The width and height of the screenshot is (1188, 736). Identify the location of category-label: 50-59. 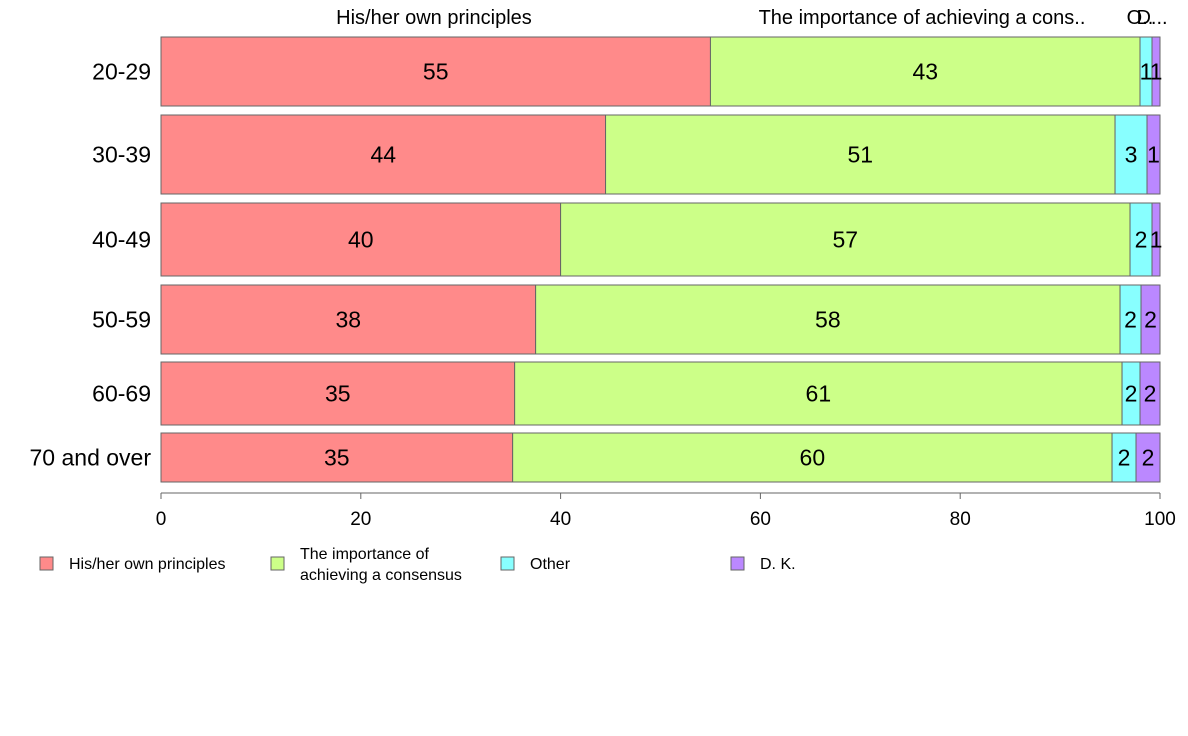
(121, 320).